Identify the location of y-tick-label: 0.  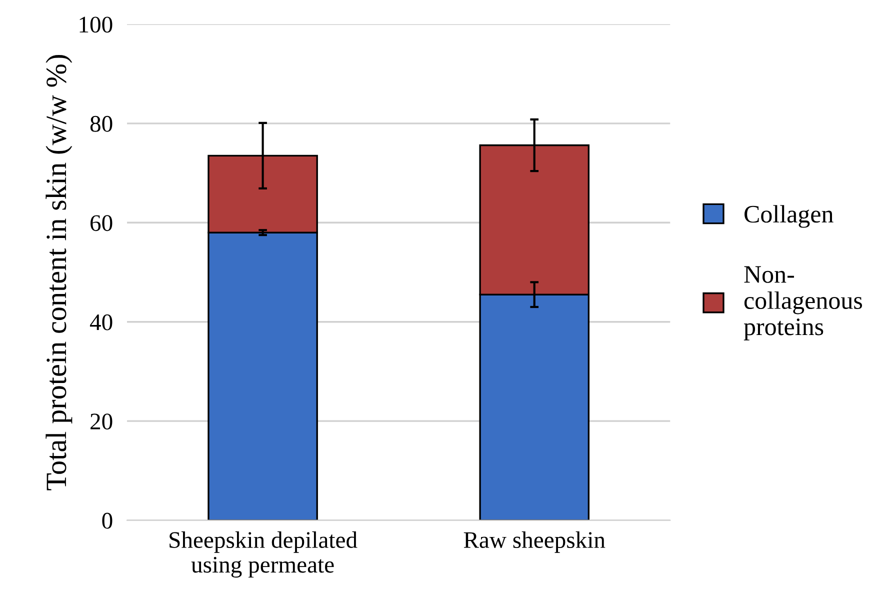
(107, 520).